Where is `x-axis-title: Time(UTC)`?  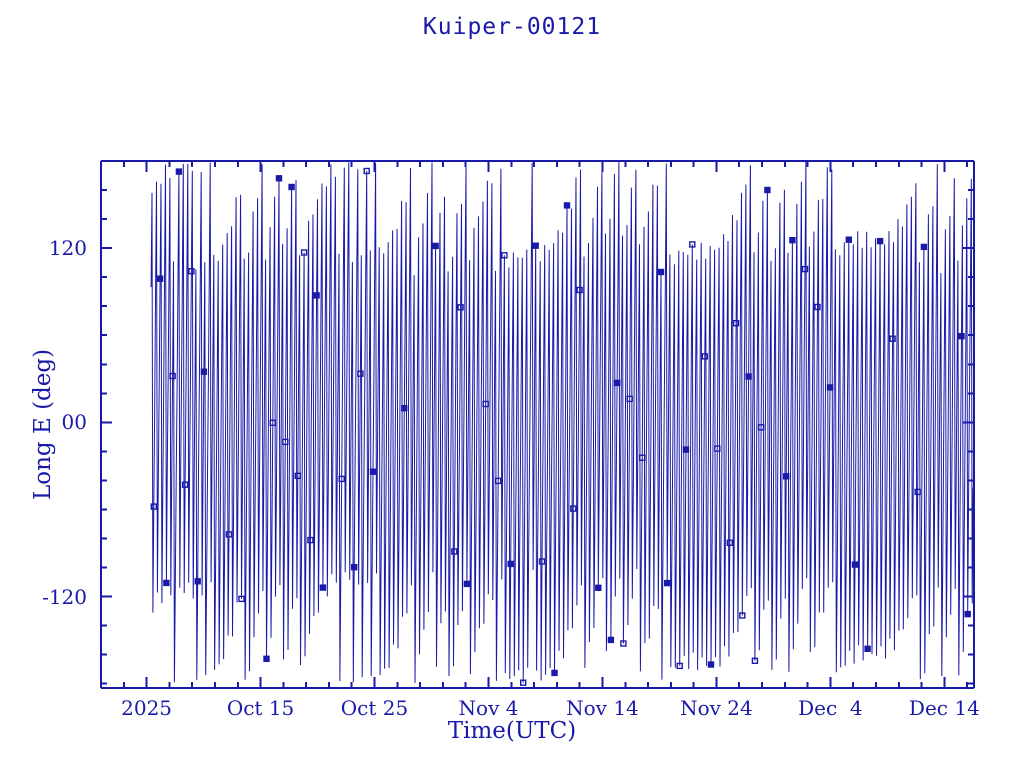
x-axis-title: Time(UTC) is located at coordinates (512, 731).